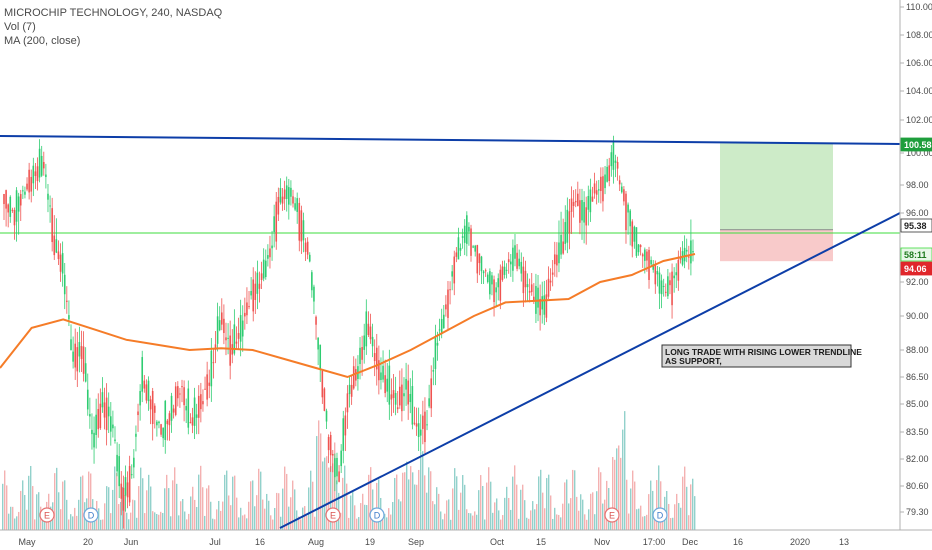 The height and width of the screenshot is (550, 932). Describe the element at coordinates (497, 542) in the screenshot. I see `time-tick-label: Oct` at that location.